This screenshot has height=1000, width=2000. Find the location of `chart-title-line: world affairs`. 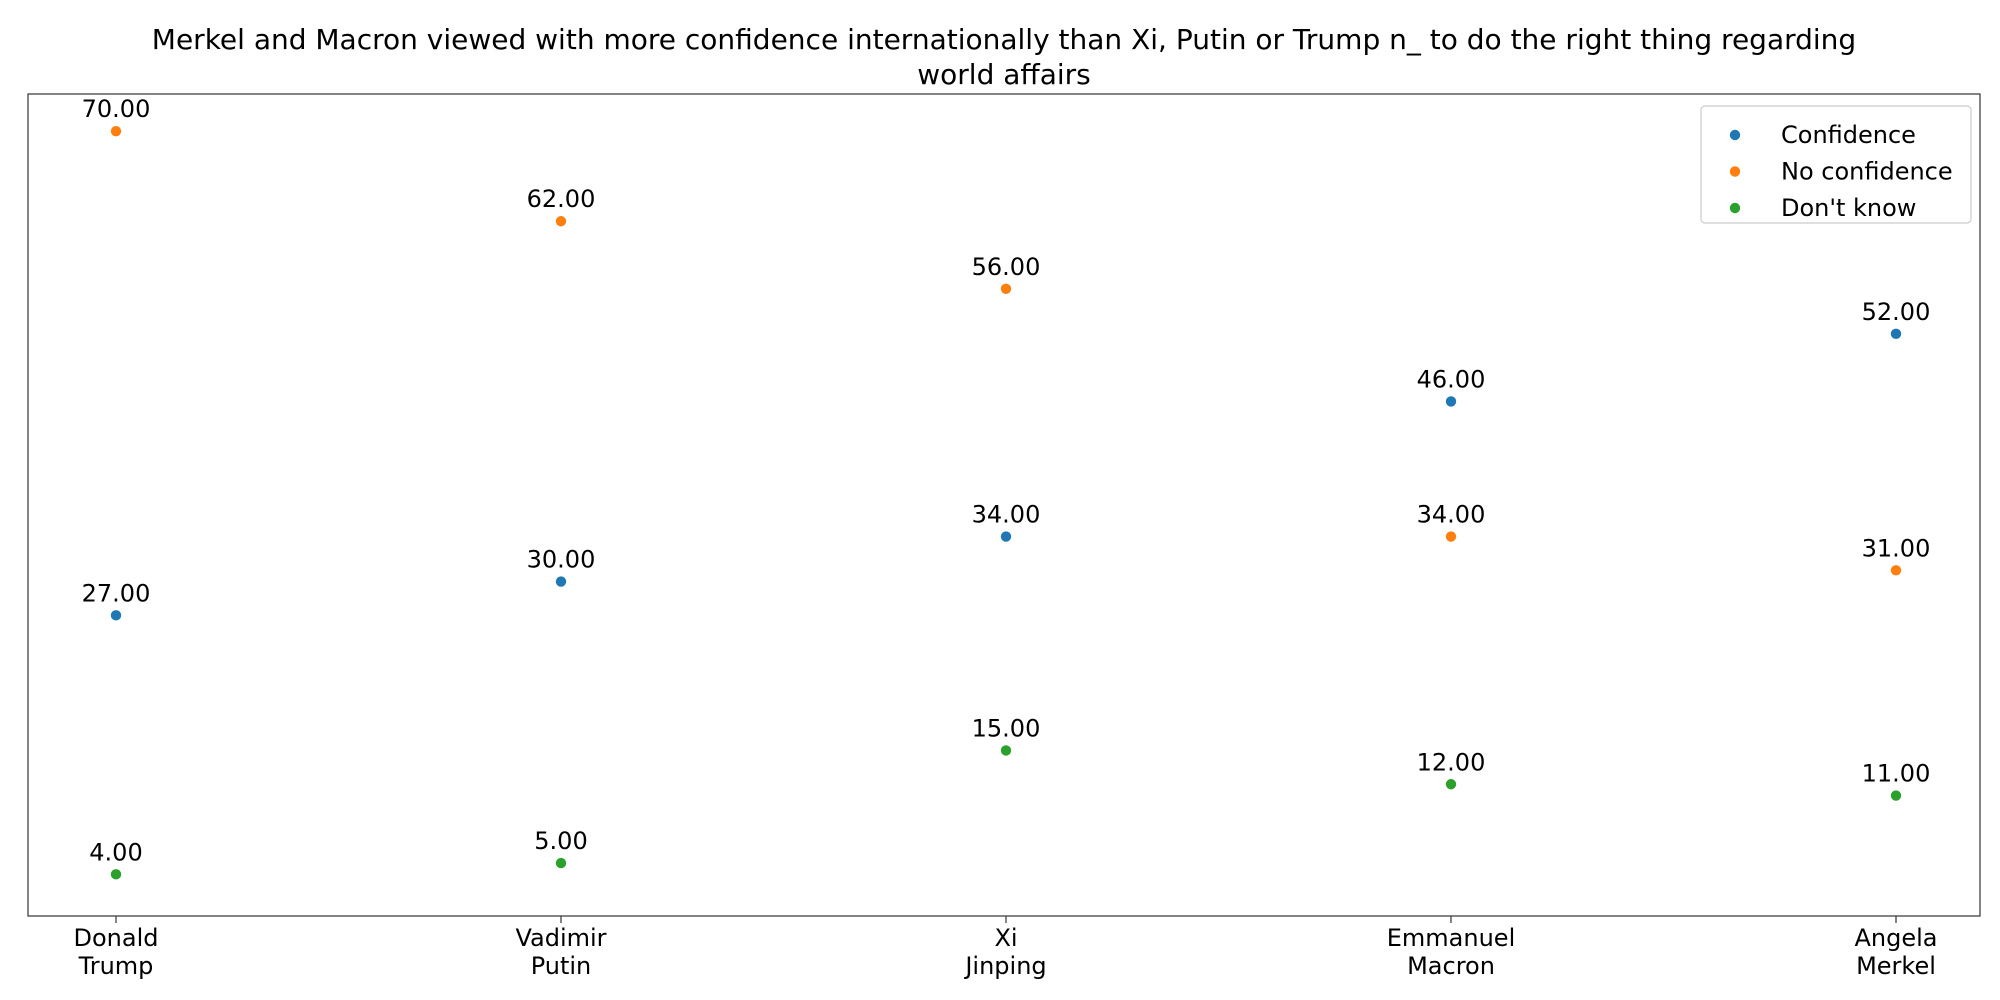

chart-title-line: world affairs is located at coordinates (1003, 74).